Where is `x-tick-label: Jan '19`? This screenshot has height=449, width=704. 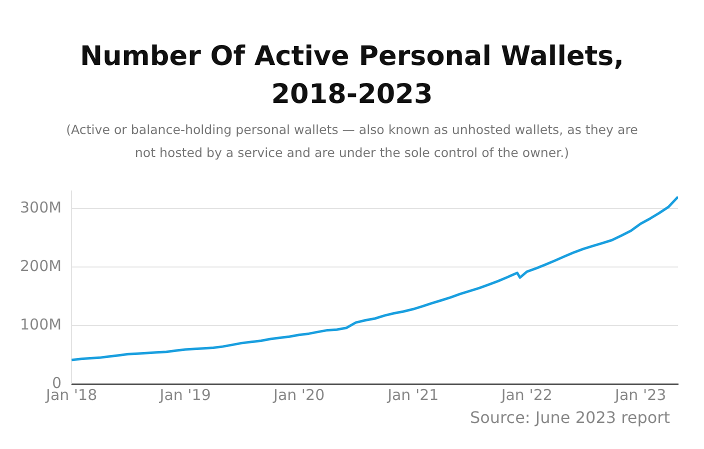
x-tick-label: Jan '19 is located at coordinates (184, 395).